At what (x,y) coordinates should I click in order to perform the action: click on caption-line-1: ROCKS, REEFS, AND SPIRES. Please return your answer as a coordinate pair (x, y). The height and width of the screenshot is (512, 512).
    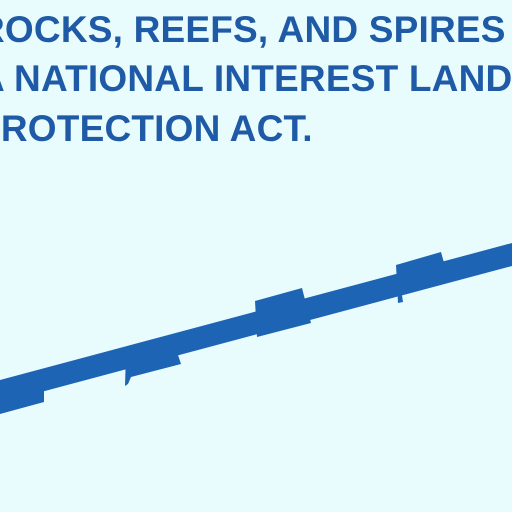
    Looking at the image, I should click on (253, 29).